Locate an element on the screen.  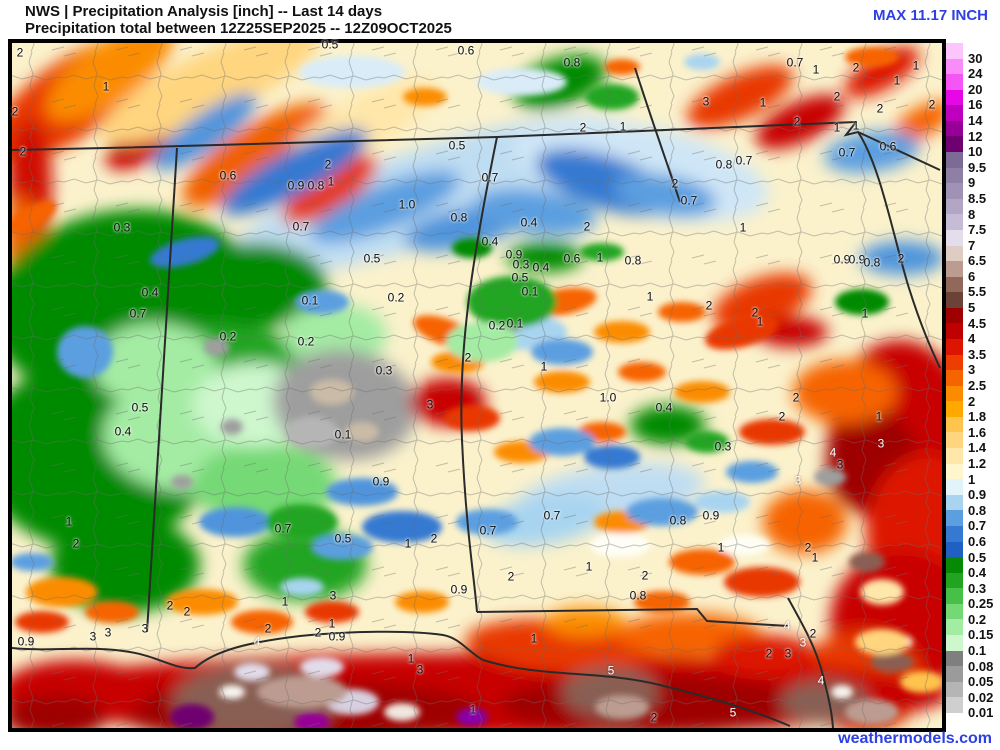
legend-tick-label: 8.5 is located at coordinates (977, 199).